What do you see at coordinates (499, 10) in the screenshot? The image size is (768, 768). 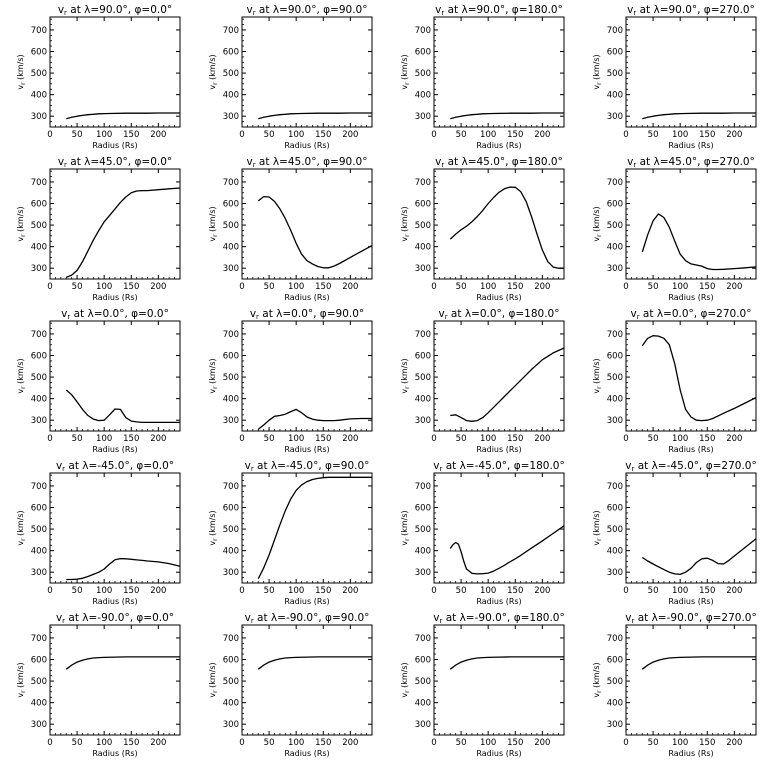 I see `panel-title: vr at λ=90.0°, φ=180.0°` at bounding box center [499, 10].